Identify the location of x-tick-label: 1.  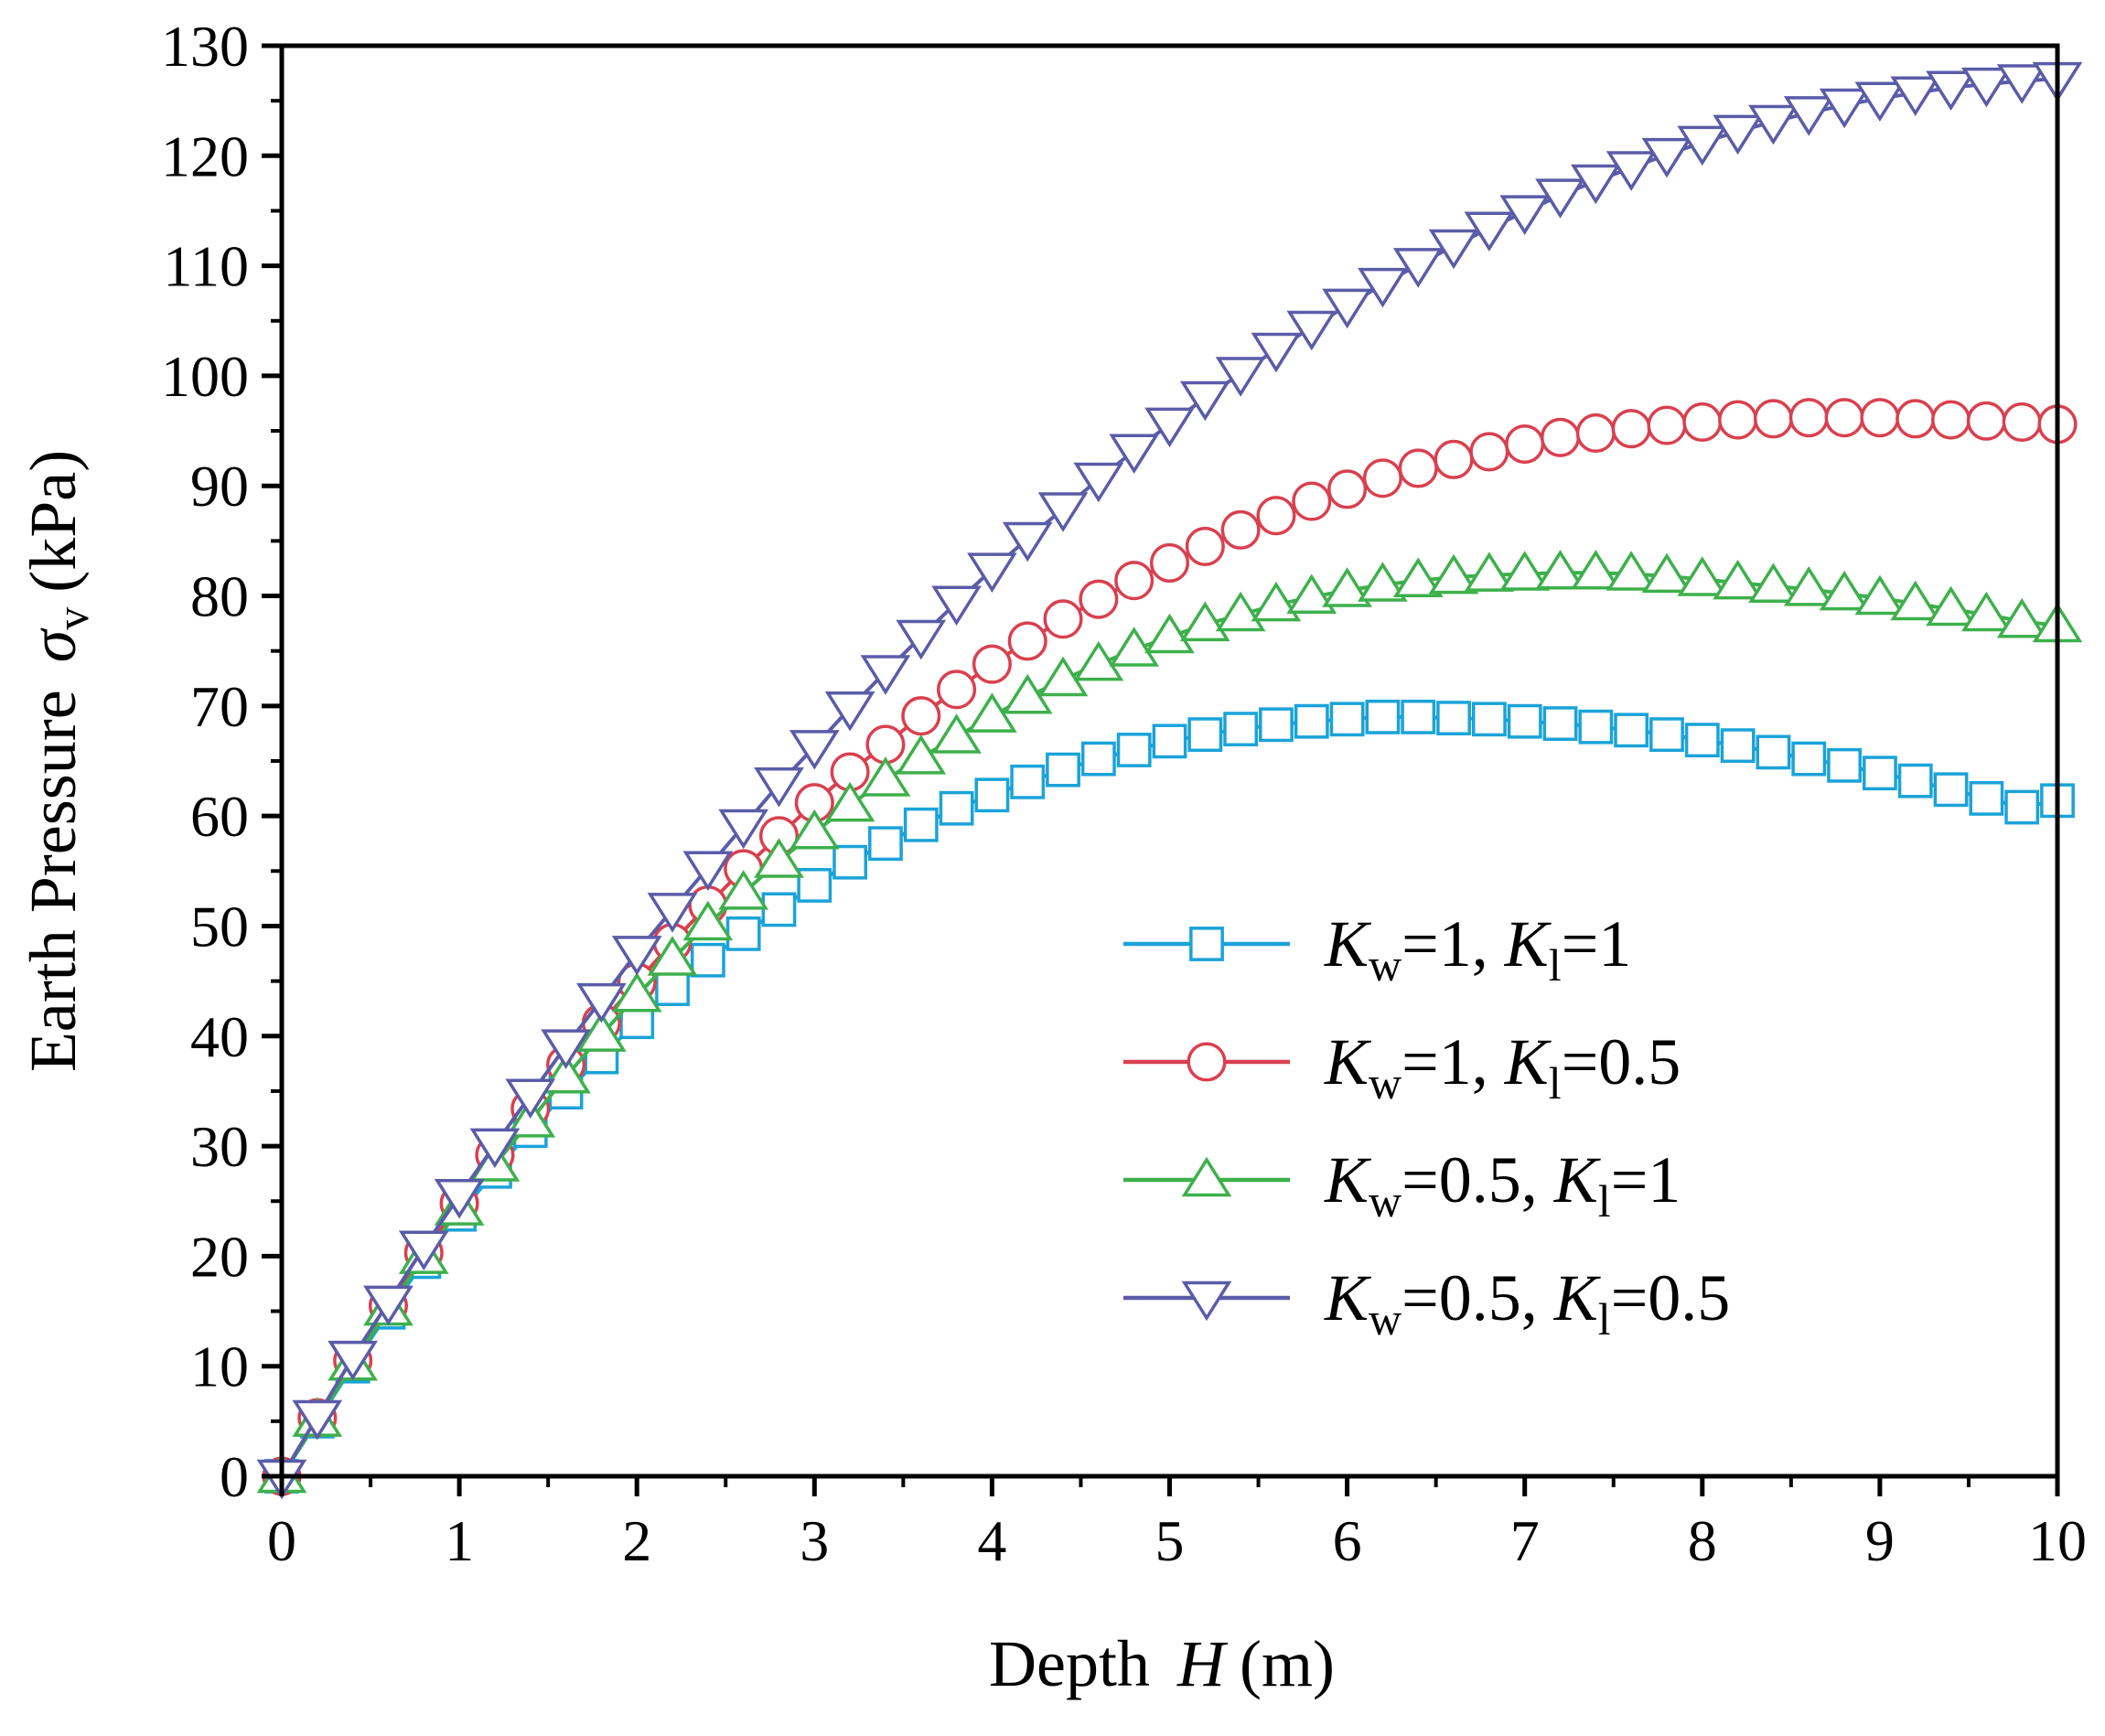
(460, 1540).